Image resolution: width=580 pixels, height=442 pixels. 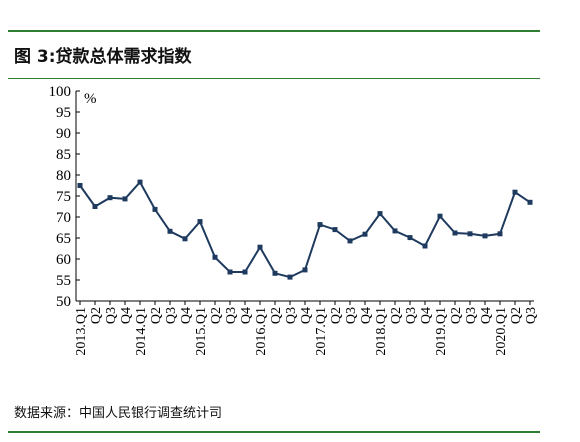 I want to click on x-tick-label: 2016.Q1, so click(x=261, y=331).